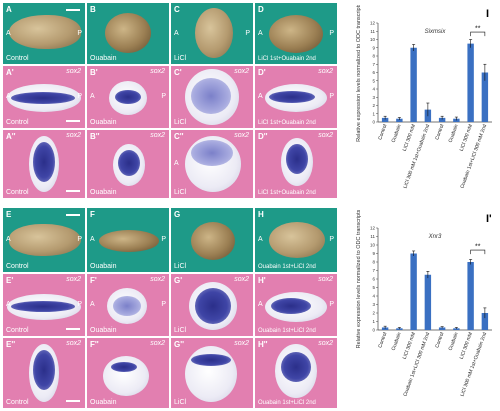 The image size is (500, 411). I want to click on panel-label: D, so click(261, 9).